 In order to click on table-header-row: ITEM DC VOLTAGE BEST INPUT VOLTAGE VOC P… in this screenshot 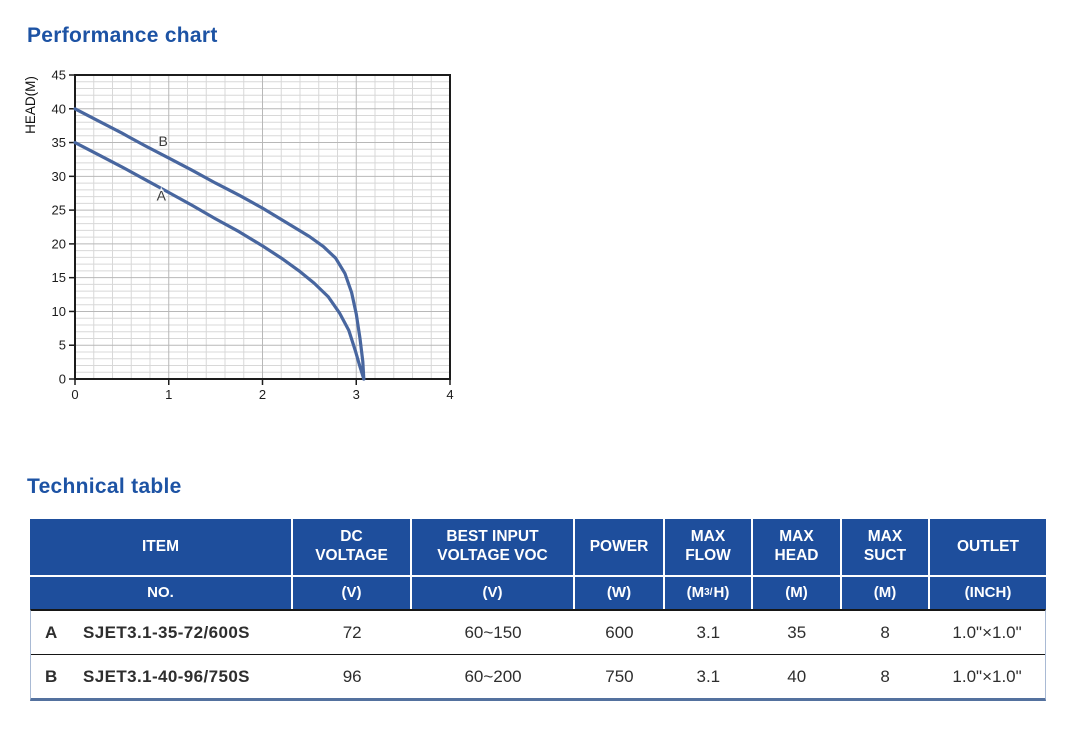, I will do `click(538, 548)`.